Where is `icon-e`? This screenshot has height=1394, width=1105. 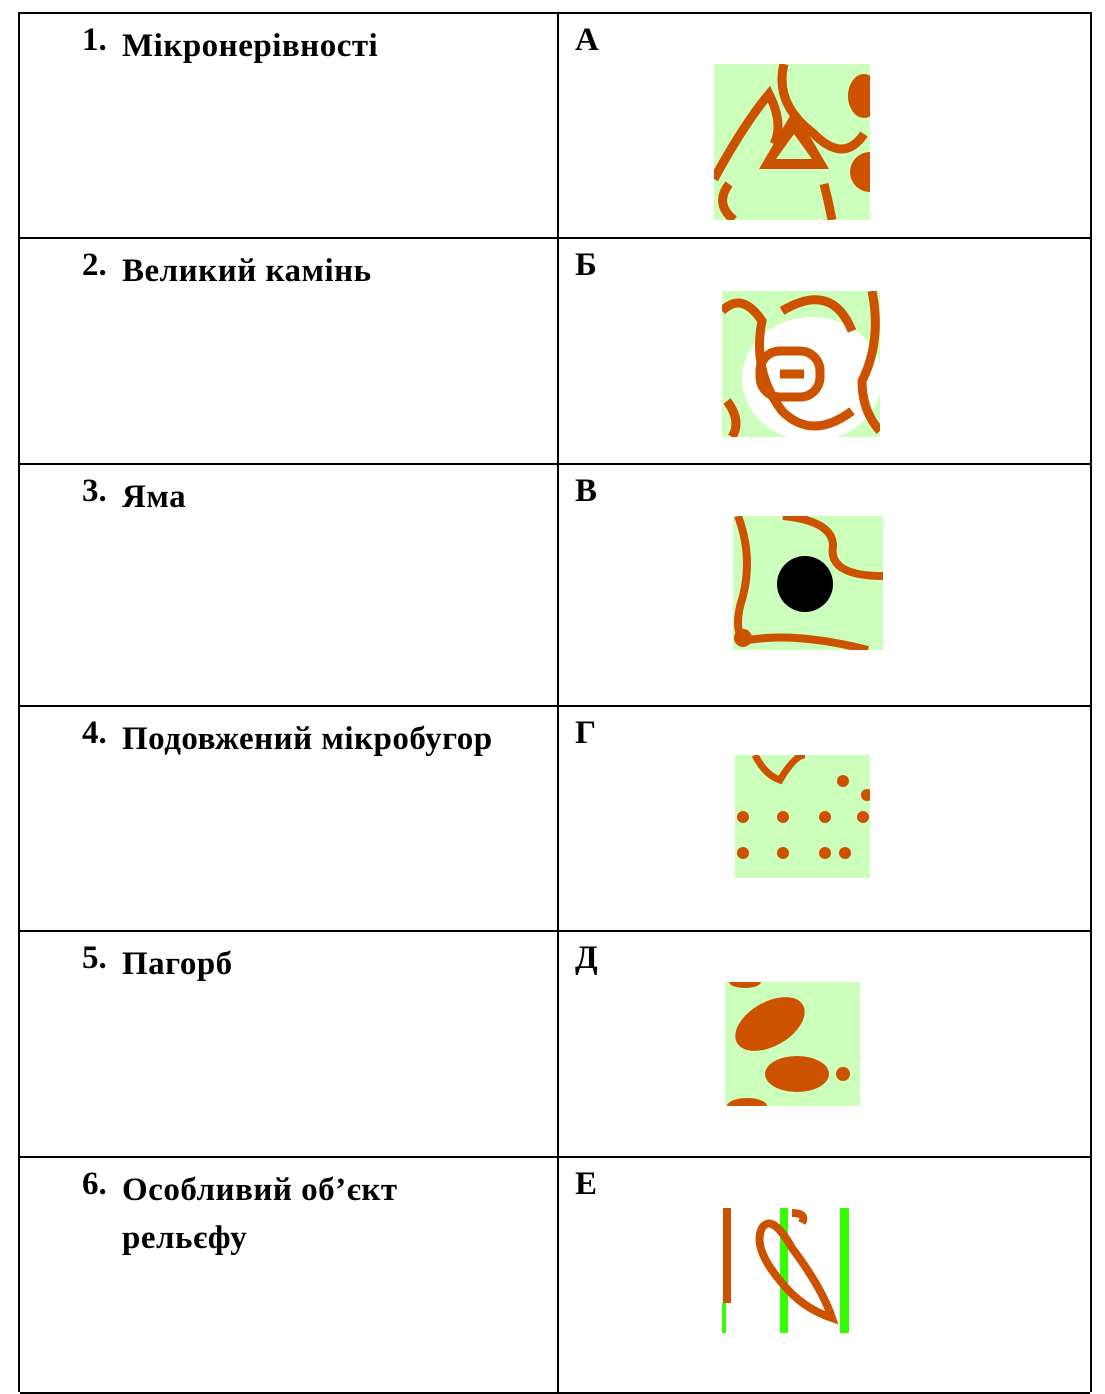 icon-e is located at coordinates (786, 1270).